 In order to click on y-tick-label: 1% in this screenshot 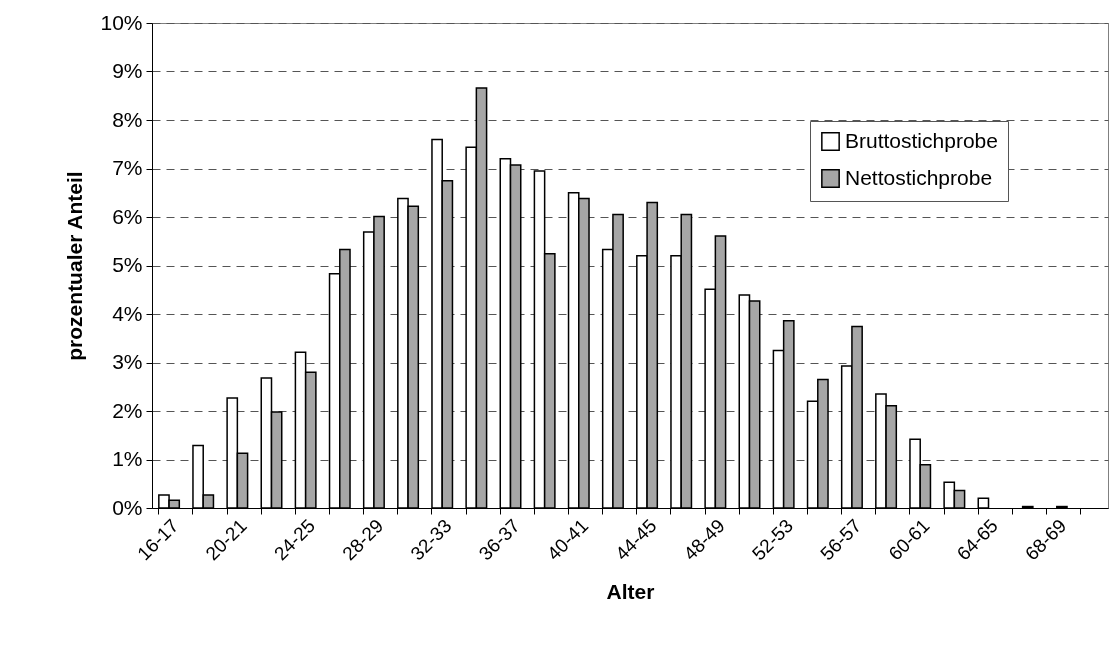, I will do `click(127, 458)`.